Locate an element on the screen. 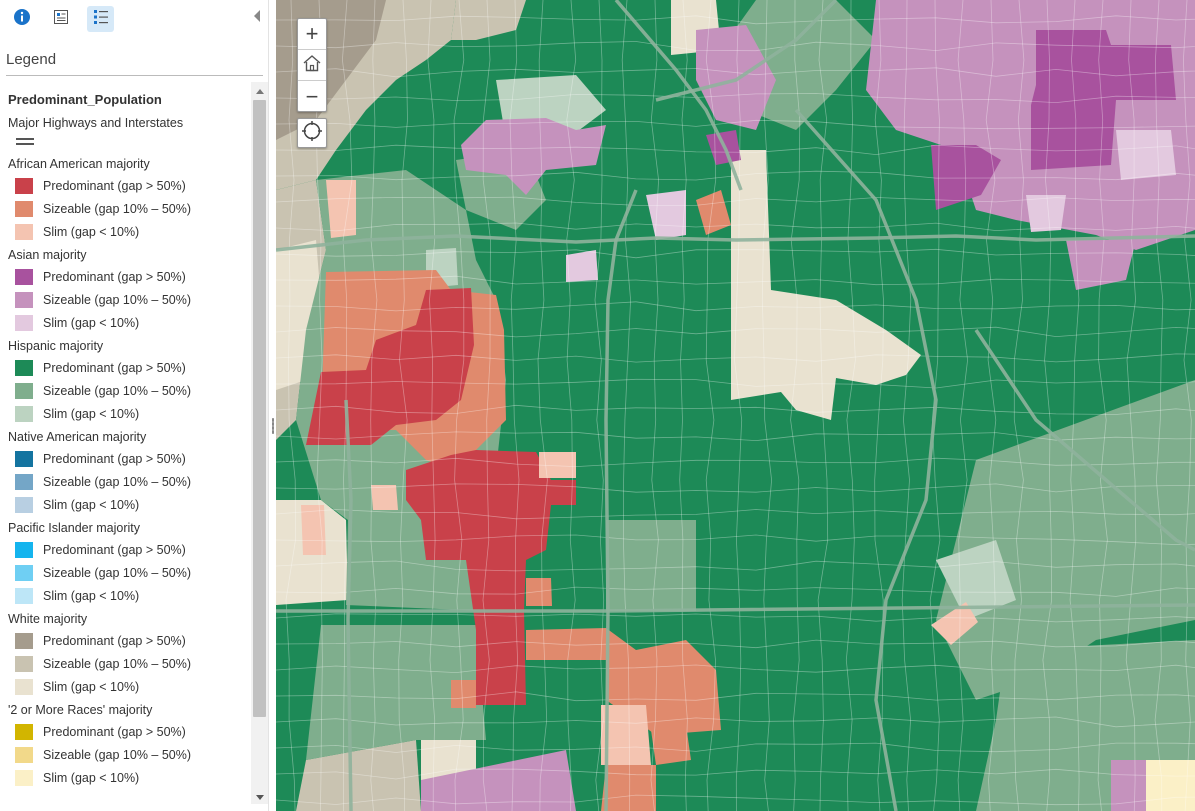  tract-hispanic-sizeable-mid is located at coordinates (651, 565).